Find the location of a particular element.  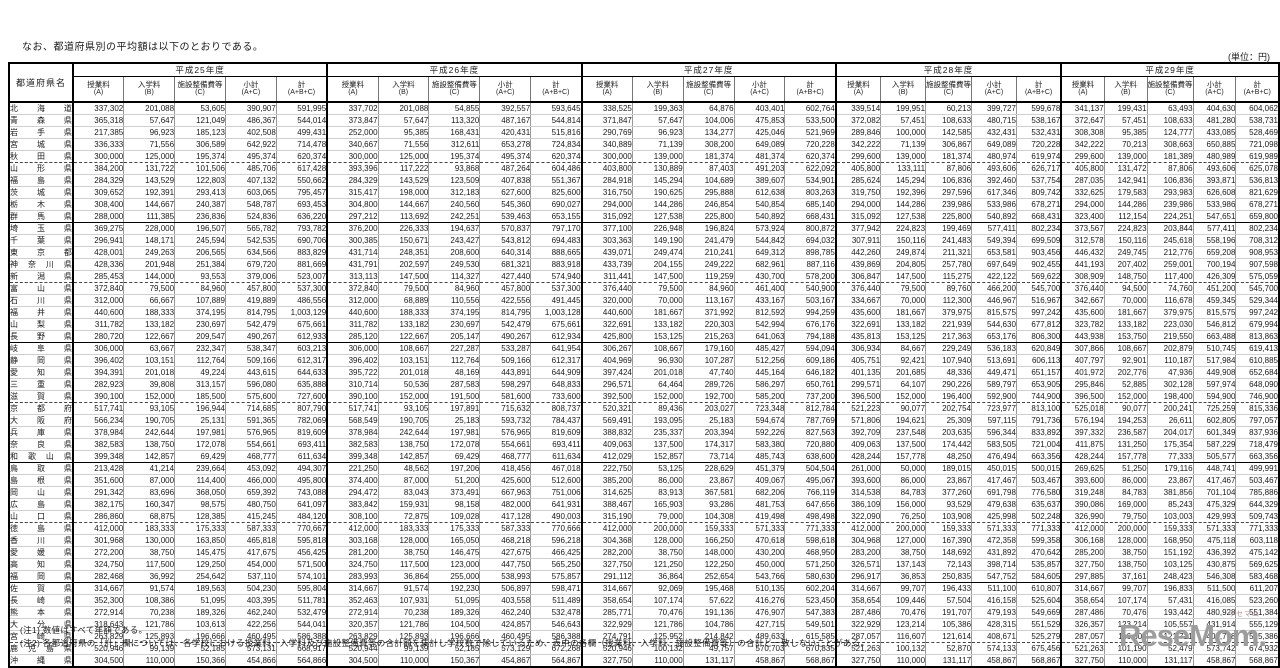

value-cell: 898,785 is located at coordinates (810, 252).